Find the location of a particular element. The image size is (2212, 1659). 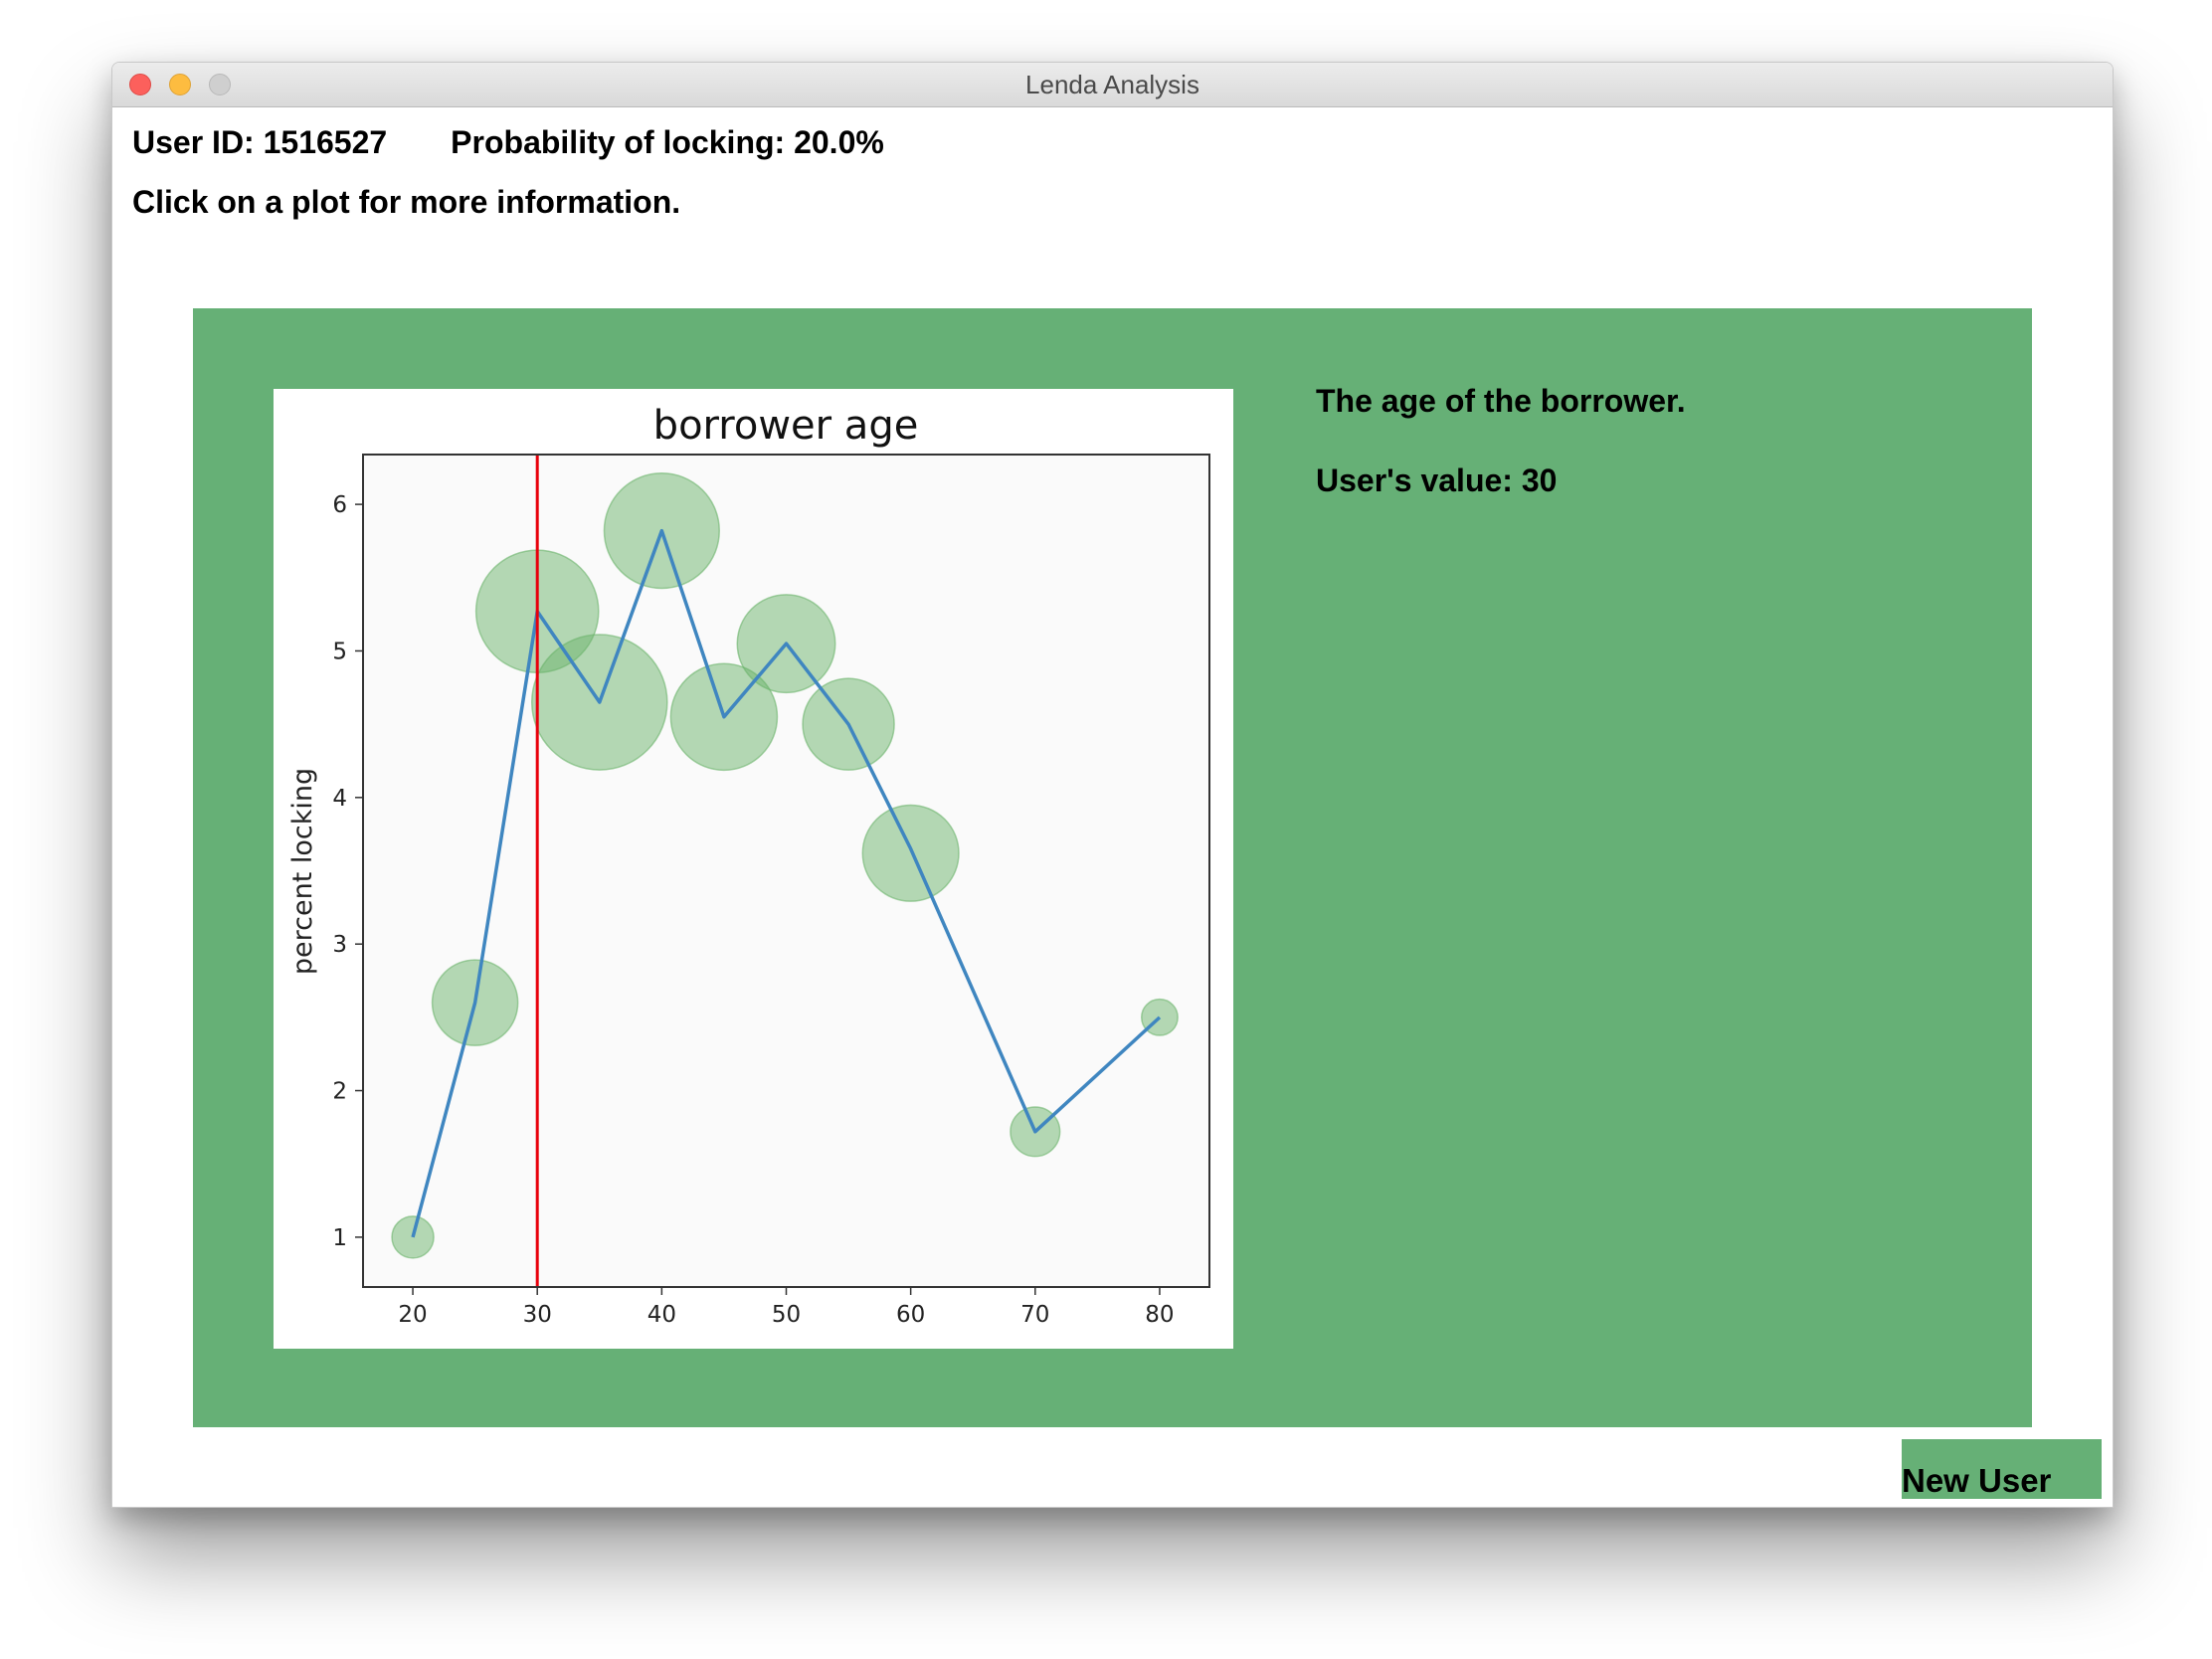

x-tick-label-30: 30 is located at coordinates (537, 1315).